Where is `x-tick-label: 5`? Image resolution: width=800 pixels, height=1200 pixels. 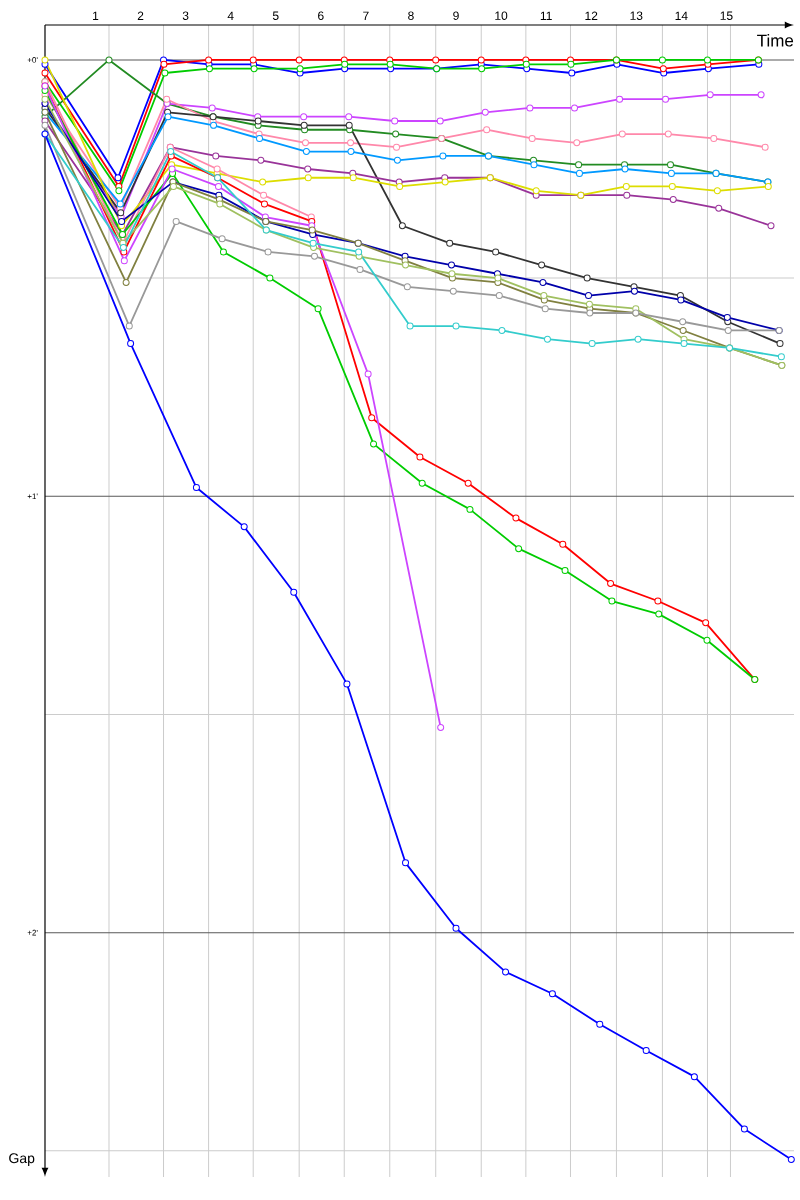 x-tick-label: 5 is located at coordinates (275, 15).